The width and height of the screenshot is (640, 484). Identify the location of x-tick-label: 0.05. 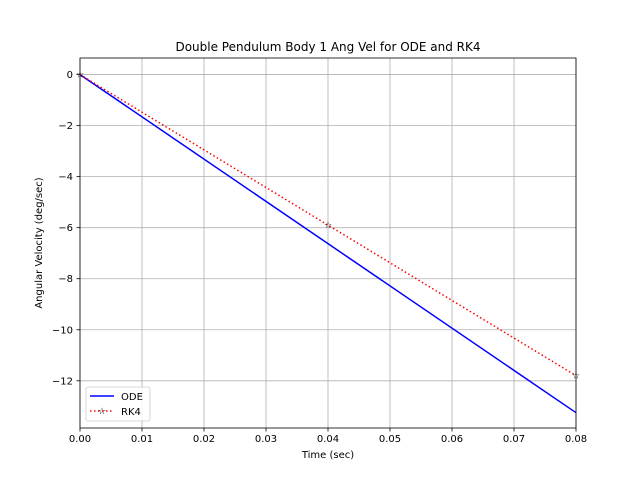
(390, 439).